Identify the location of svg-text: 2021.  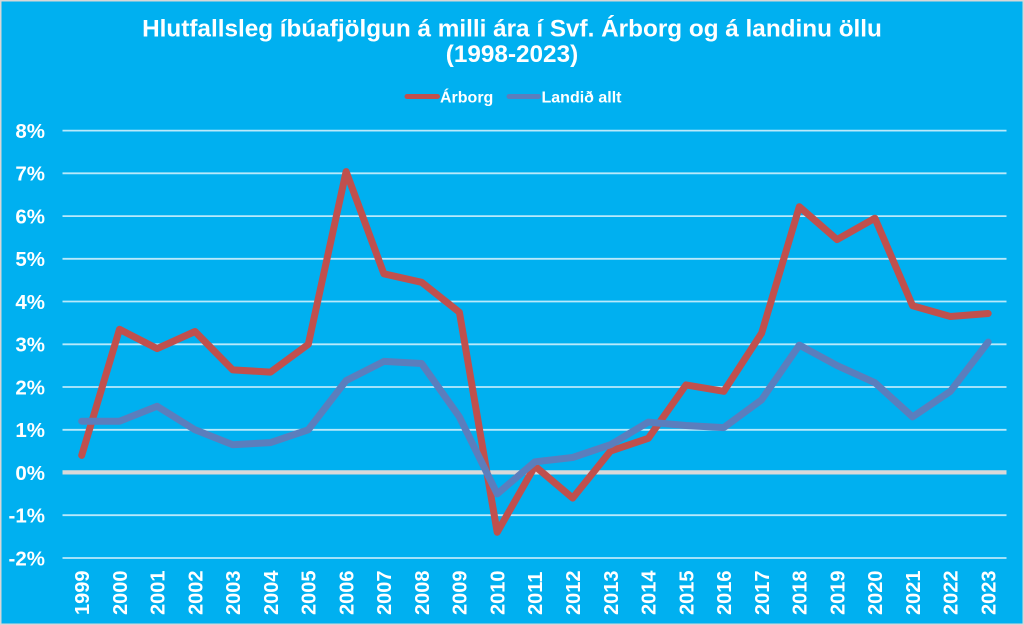
(914, 593).